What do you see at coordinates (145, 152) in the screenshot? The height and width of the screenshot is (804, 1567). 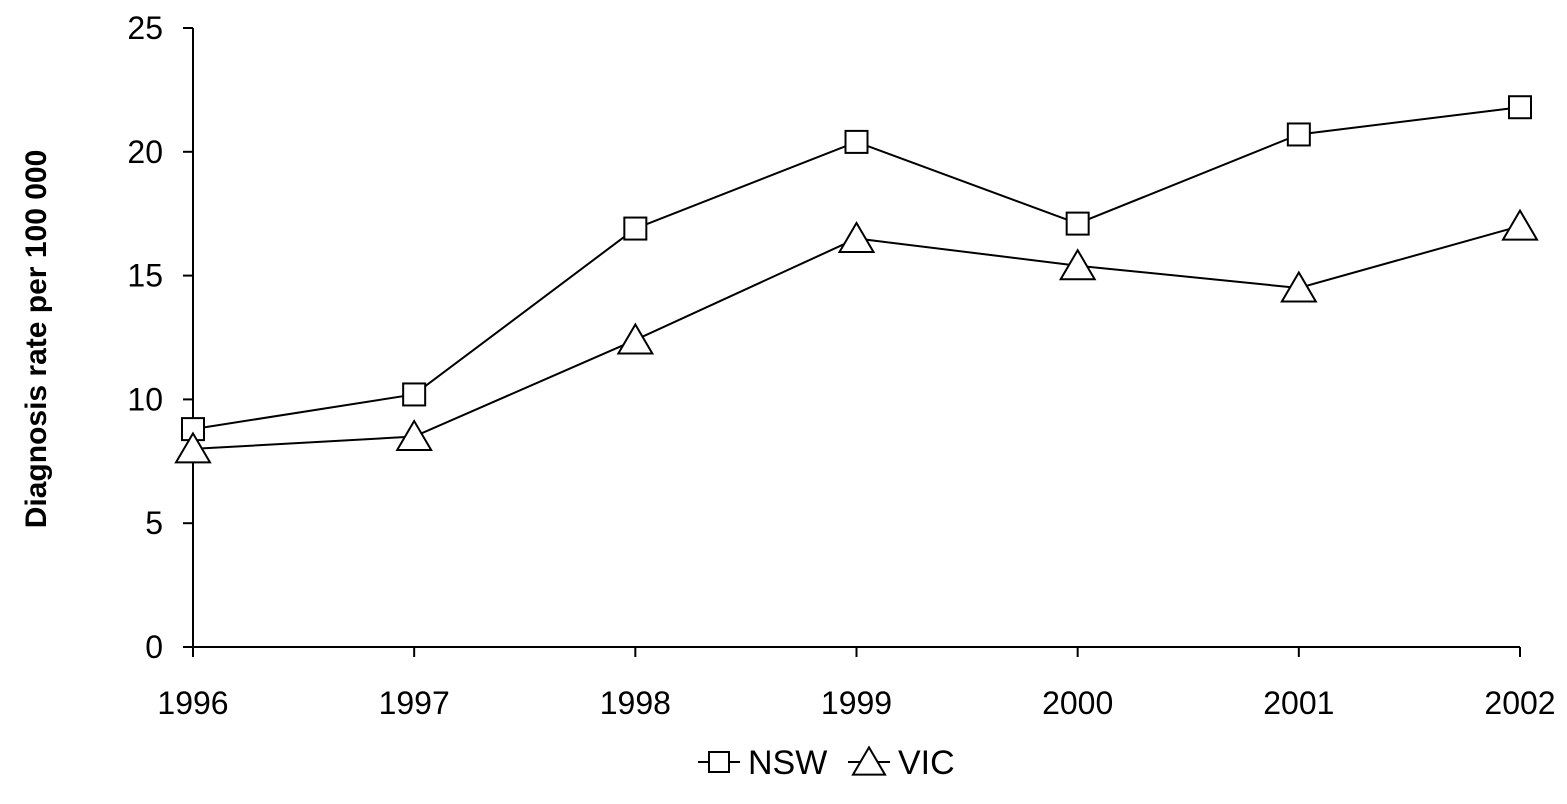 I see `y-tick-label: 20` at bounding box center [145, 152].